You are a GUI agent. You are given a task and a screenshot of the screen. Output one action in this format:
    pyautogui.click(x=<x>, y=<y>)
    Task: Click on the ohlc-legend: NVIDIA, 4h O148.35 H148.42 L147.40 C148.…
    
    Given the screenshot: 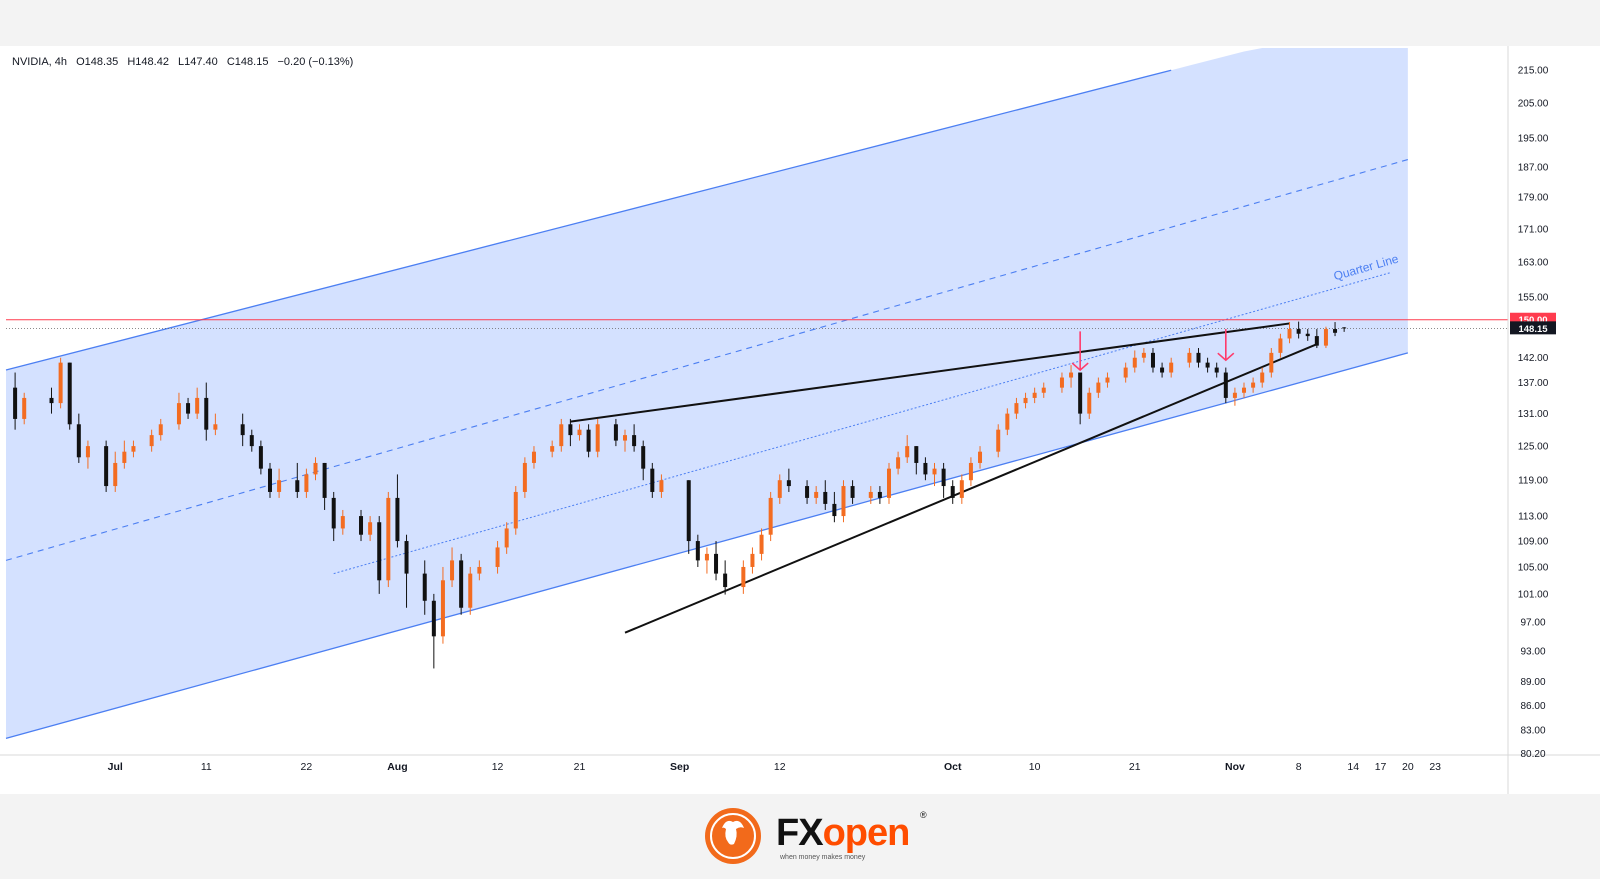 What is the action you would take?
    pyautogui.click(x=185, y=62)
    